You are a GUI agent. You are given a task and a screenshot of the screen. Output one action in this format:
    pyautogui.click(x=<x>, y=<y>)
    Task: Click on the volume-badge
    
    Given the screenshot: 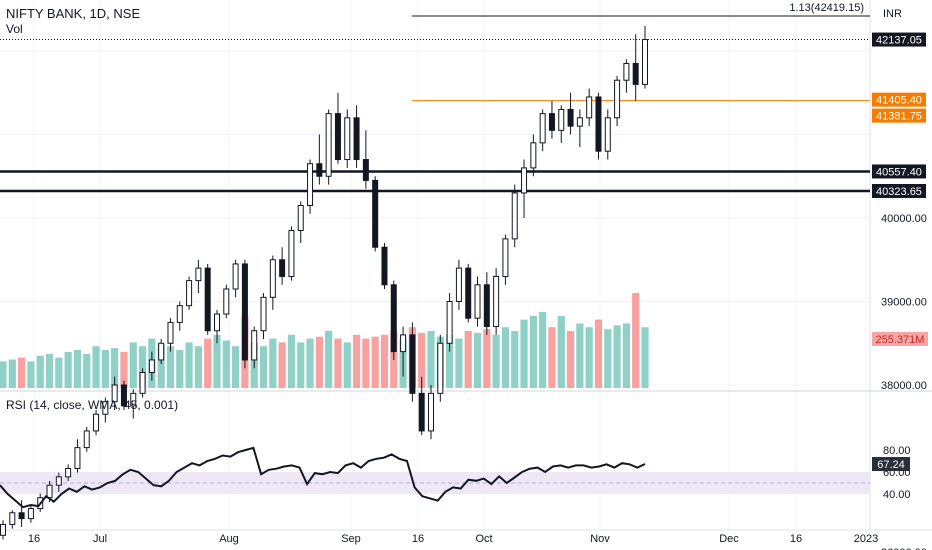 What is the action you would take?
    pyautogui.click(x=900, y=339)
    